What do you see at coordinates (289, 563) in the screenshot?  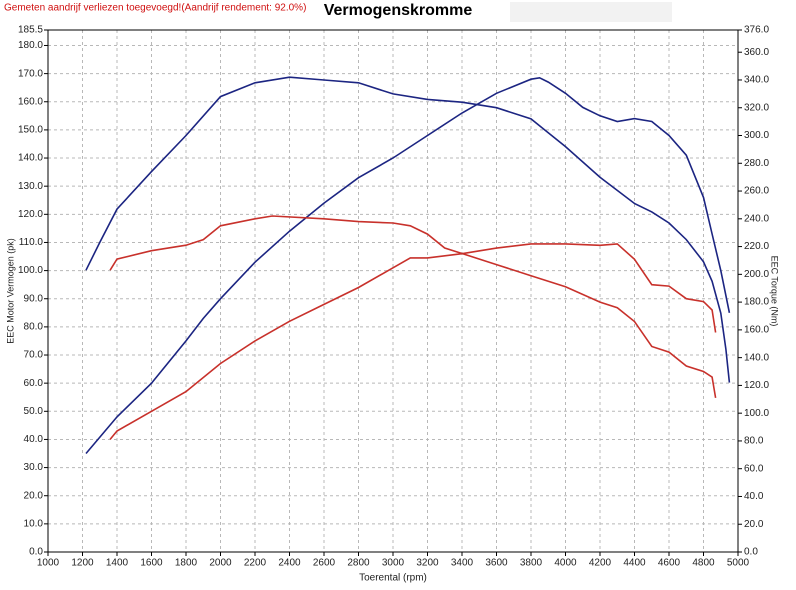 I see `x-tick-label: 2400` at bounding box center [289, 563].